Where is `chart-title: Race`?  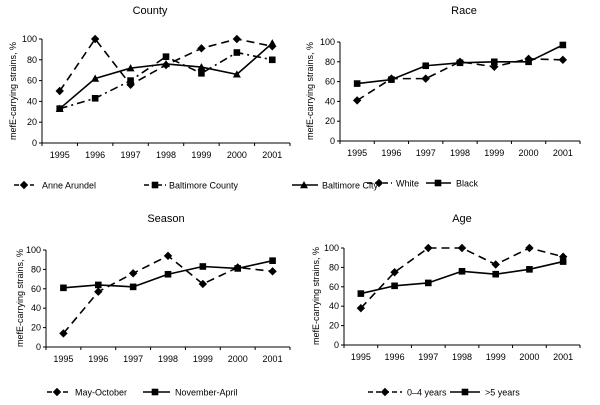 chart-title: Race is located at coordinates (464, 11).